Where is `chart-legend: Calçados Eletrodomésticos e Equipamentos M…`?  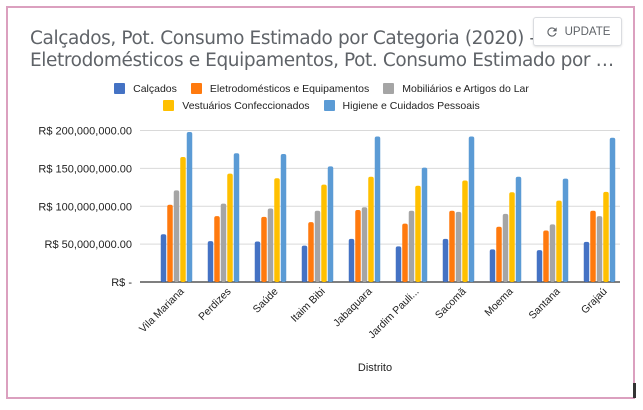
chart-legend: Calçados Eletrodomésticos e Equipamentos M… is located at coordinates (321, 97).